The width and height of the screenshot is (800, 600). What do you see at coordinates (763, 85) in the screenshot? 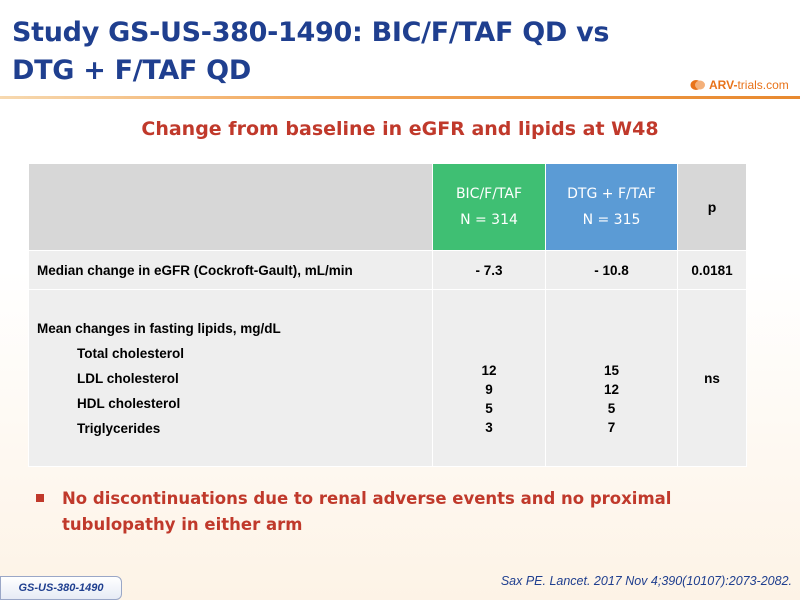
I see `logo-text: trials.com` at bounding box center [763, 85].